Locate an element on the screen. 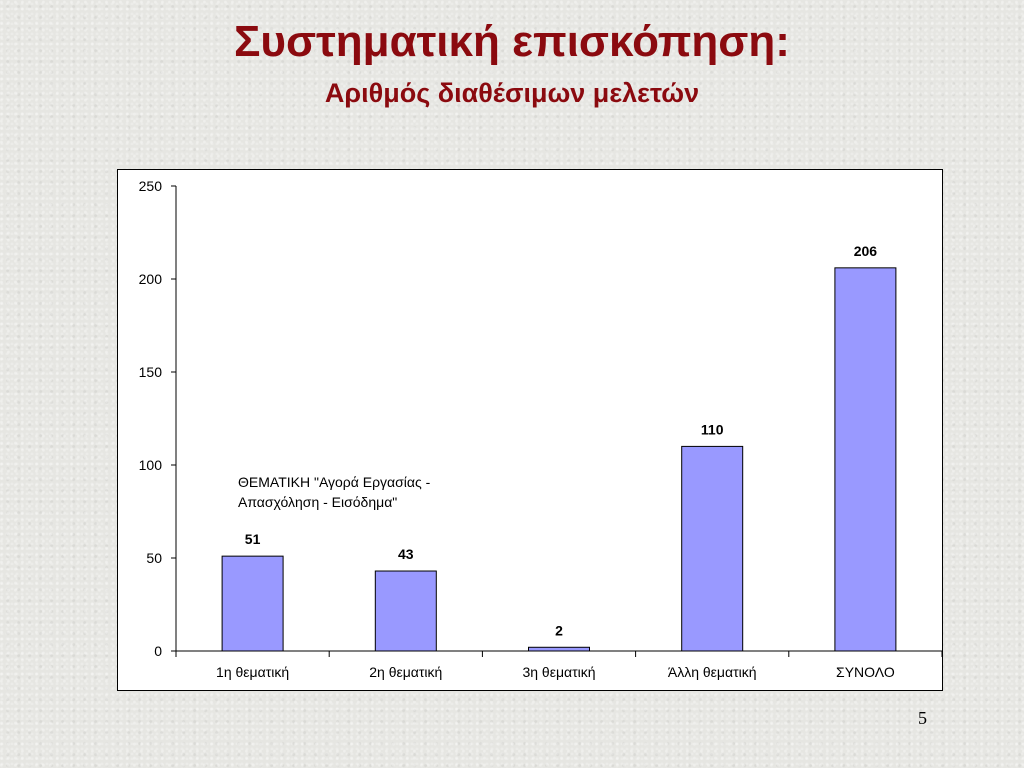 Image resolution: width=1024 pixels, height=768 pixels. data-label: 43 is located at coordinates (406, 554).